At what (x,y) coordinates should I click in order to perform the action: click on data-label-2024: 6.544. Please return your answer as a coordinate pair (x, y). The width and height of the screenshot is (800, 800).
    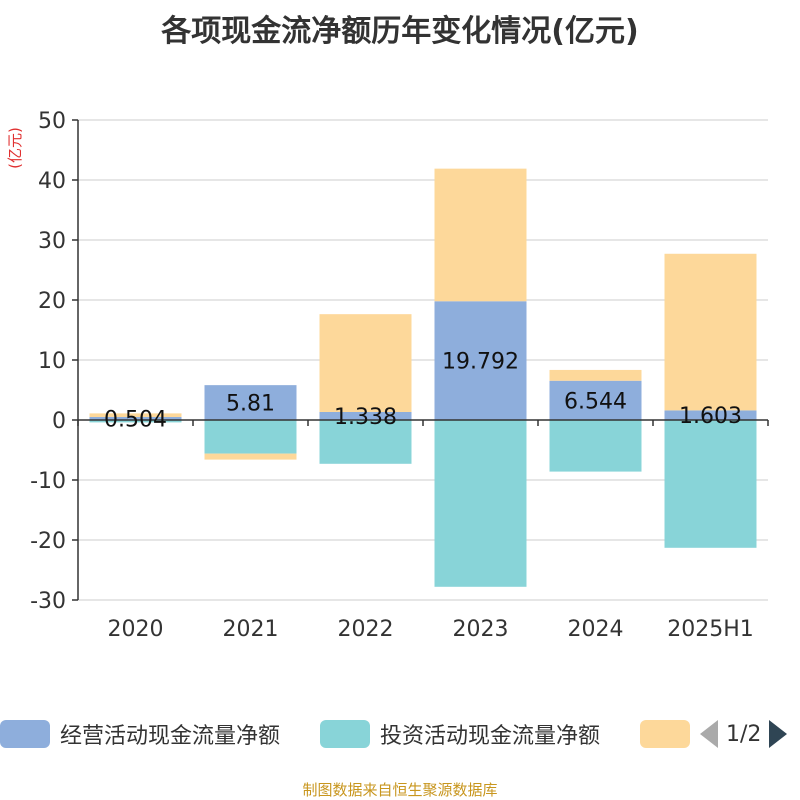
    Looking at the image, I should click on (595, 401).